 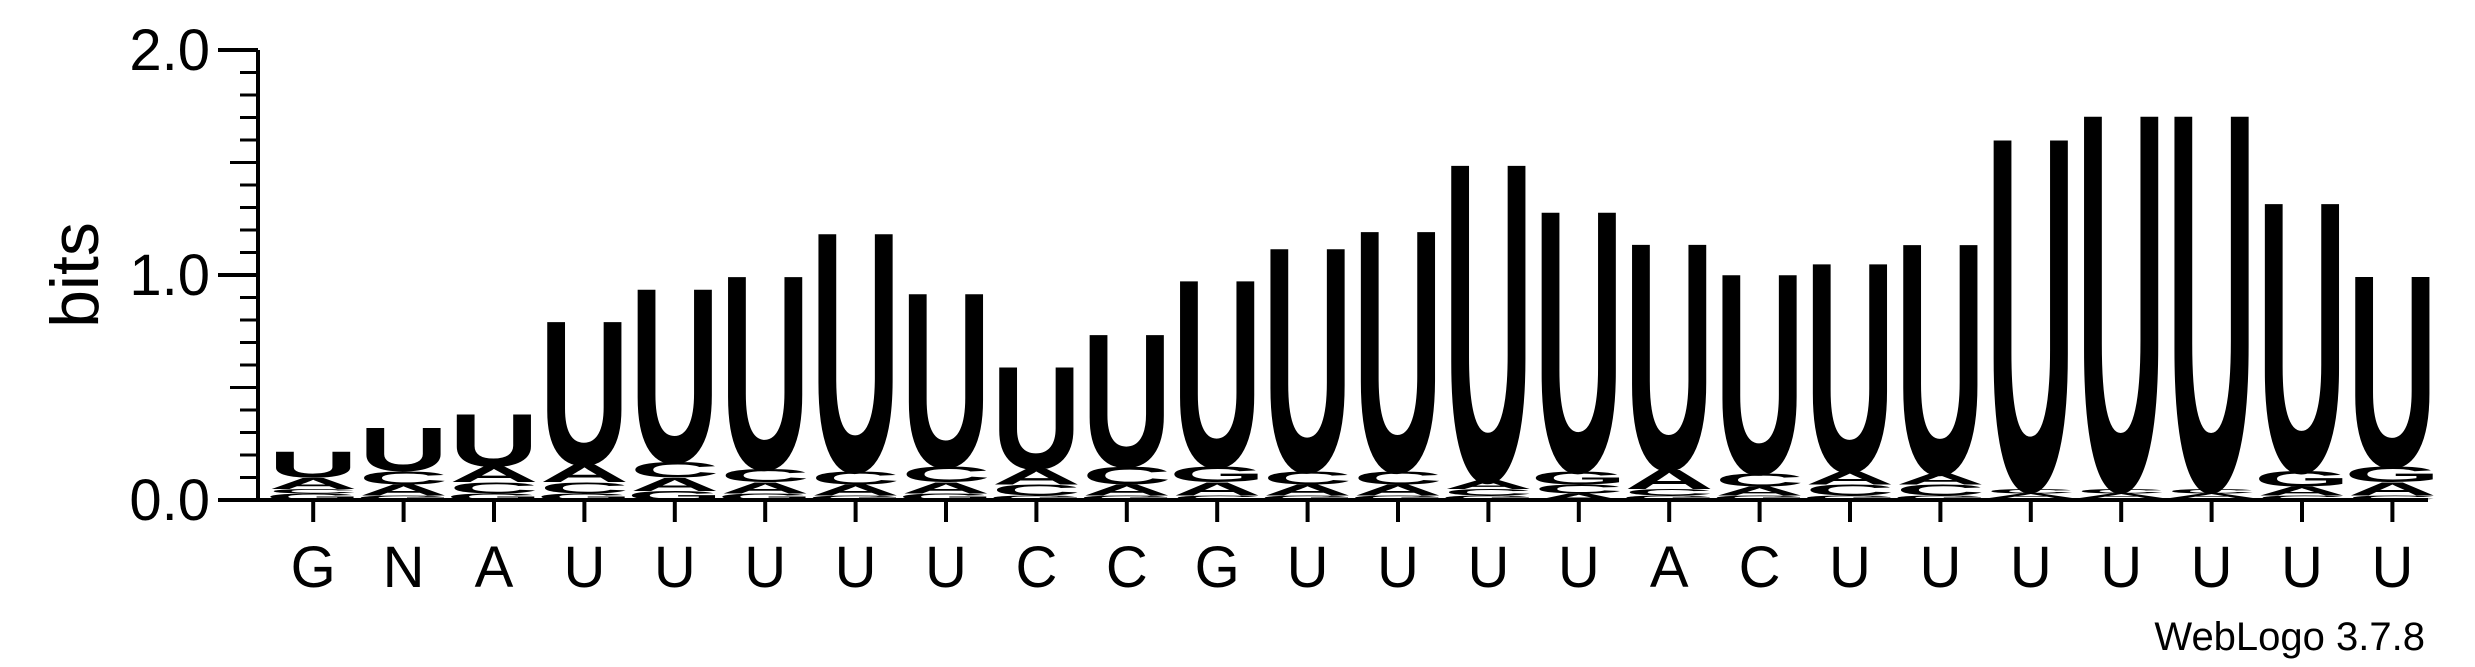 What do you see at coordinates (75, 275) in the screenshot?
I see `y-axis-title: bits` at bounding box center [75, 275].